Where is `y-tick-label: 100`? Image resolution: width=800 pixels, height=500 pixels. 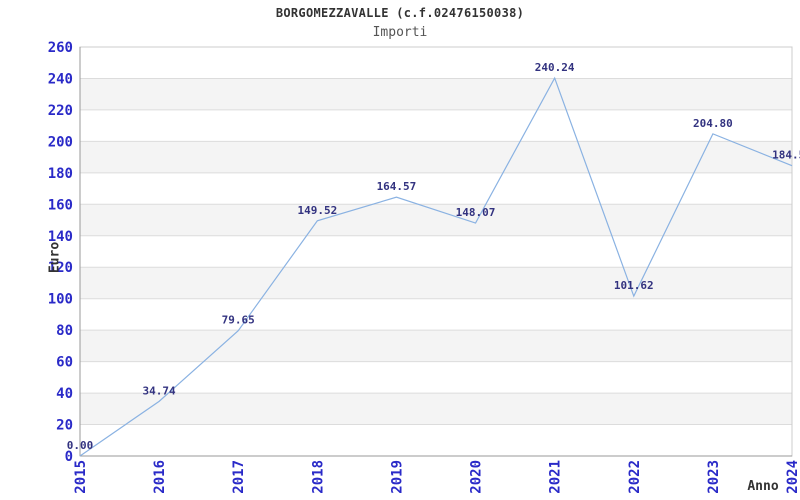 y-tick-label: 100 is located at coordinates (60, 300).